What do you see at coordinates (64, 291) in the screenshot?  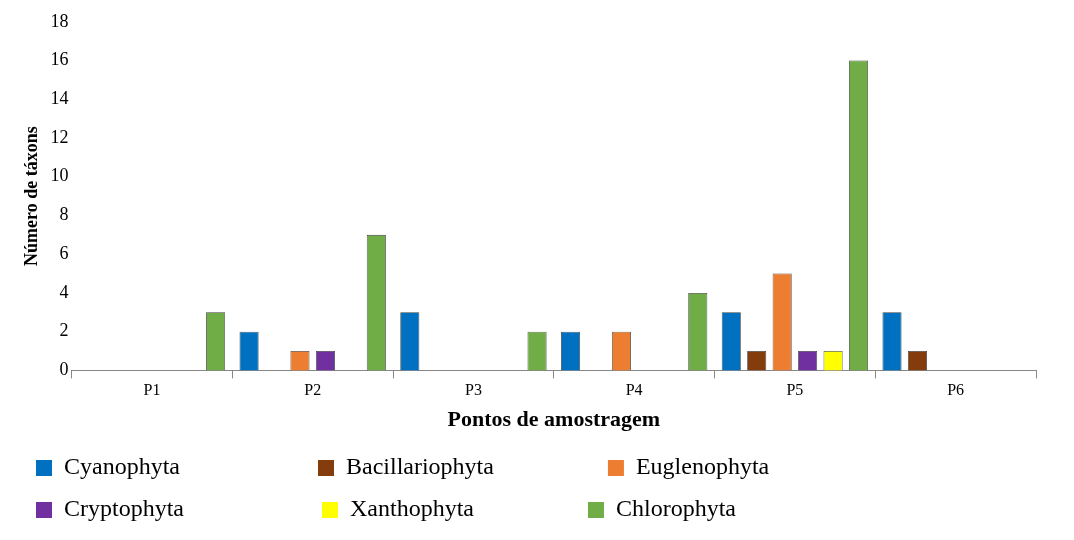 I see `y-tick-label: 4` at bounding box center [64, 291].